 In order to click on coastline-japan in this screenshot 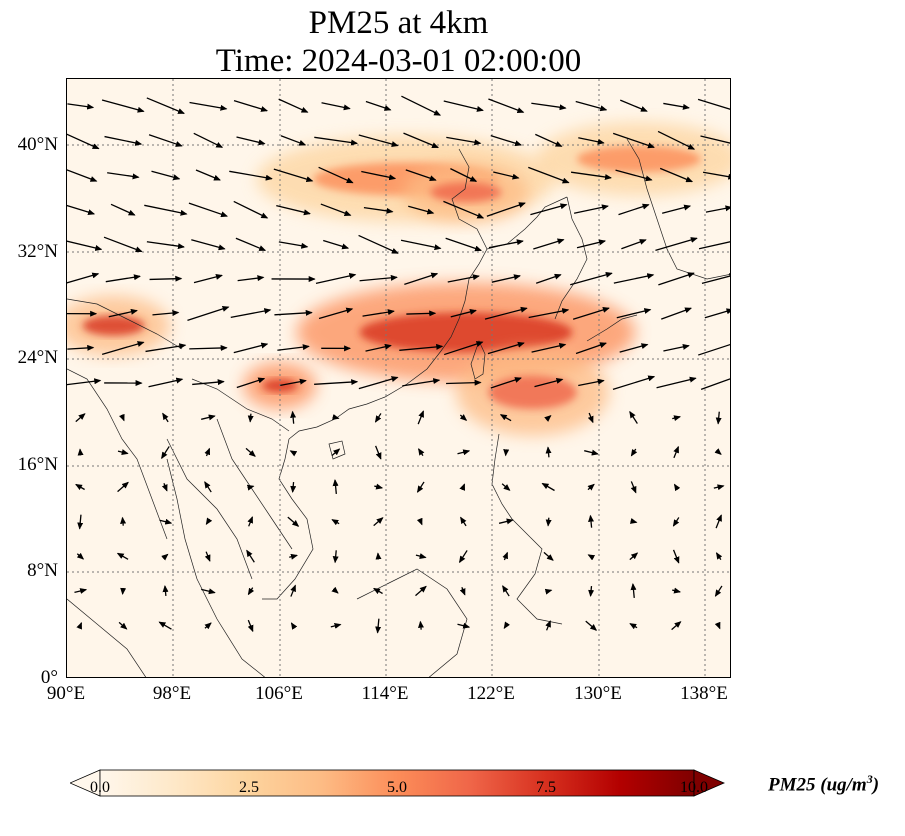, I will do `click(678, 209)`.